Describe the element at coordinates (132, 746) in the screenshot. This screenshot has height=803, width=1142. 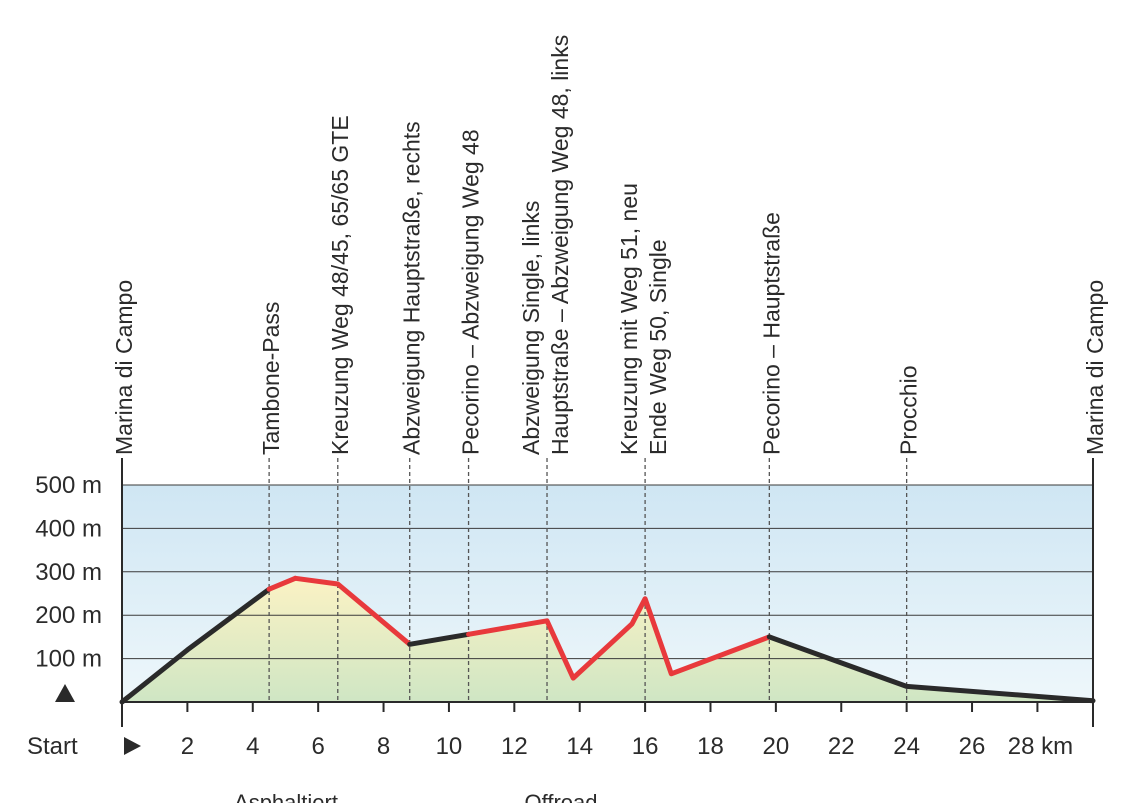
I see `start-arrow-icon` at that location.